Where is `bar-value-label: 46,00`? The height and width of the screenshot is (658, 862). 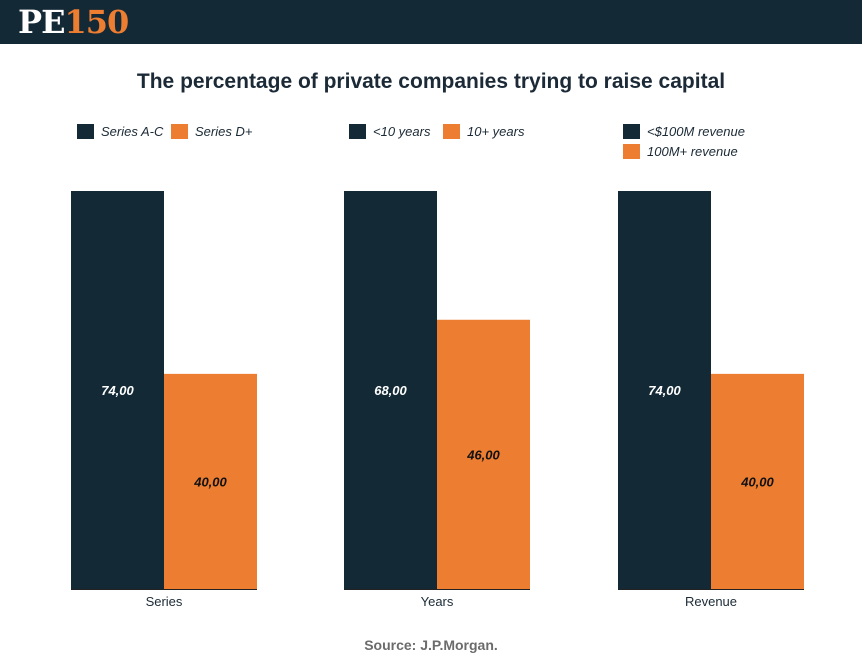 bar-value-label: 46,00 is located at coordinates (483, 454).